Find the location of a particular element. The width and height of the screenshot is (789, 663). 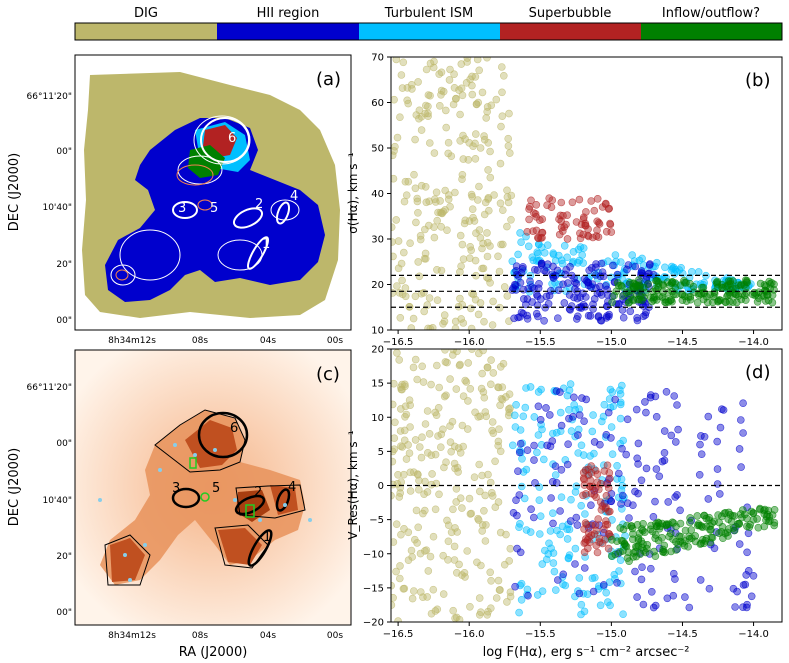

ytick-label-d-0: −20 is located at coordinates (373, 623).